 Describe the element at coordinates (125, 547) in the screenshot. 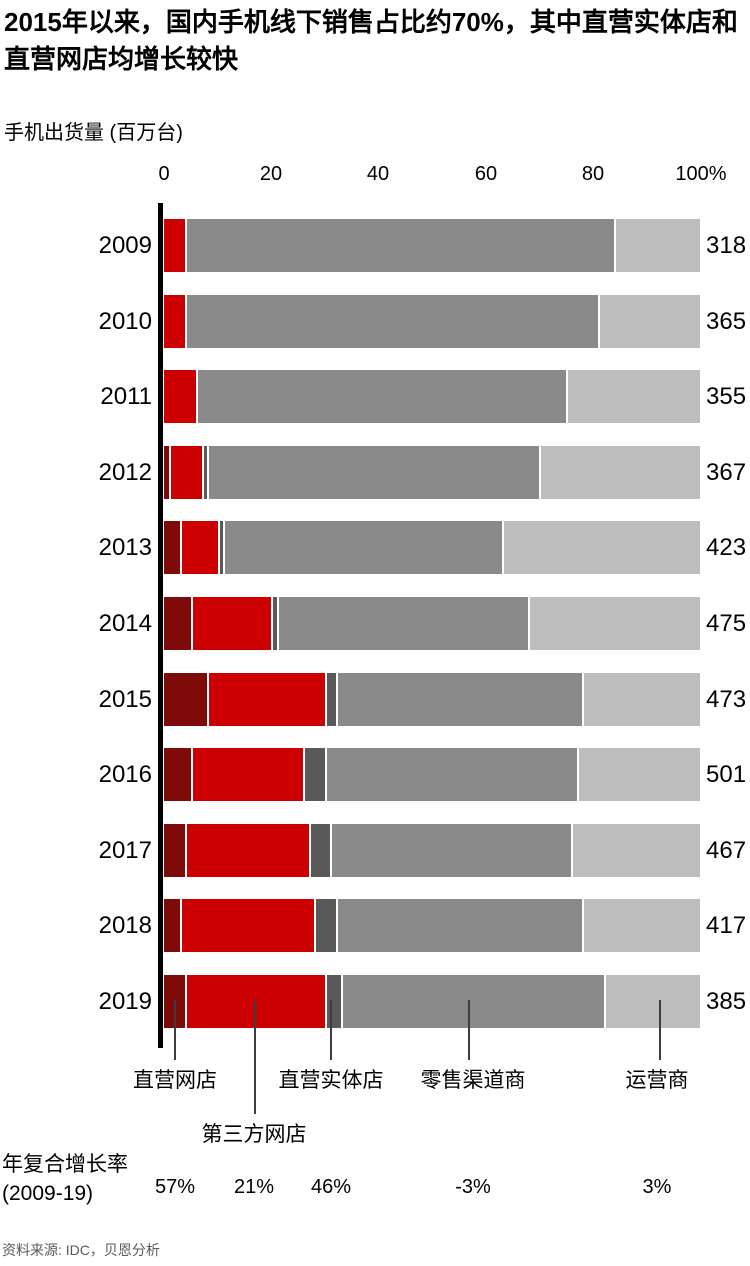

I see `year-label-2013: 2013` at that location.